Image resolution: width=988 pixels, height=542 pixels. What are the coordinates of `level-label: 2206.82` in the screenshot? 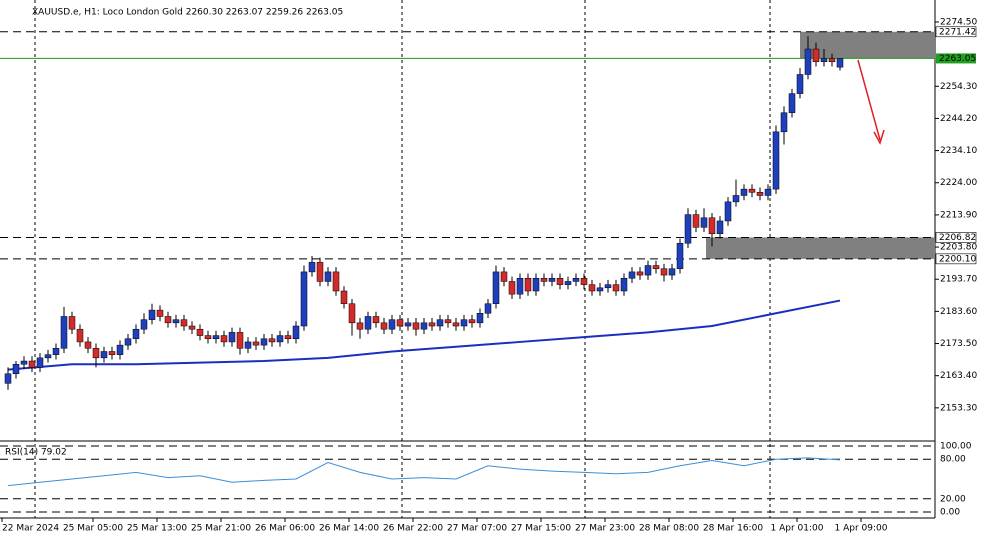 It's located at (957, 238).